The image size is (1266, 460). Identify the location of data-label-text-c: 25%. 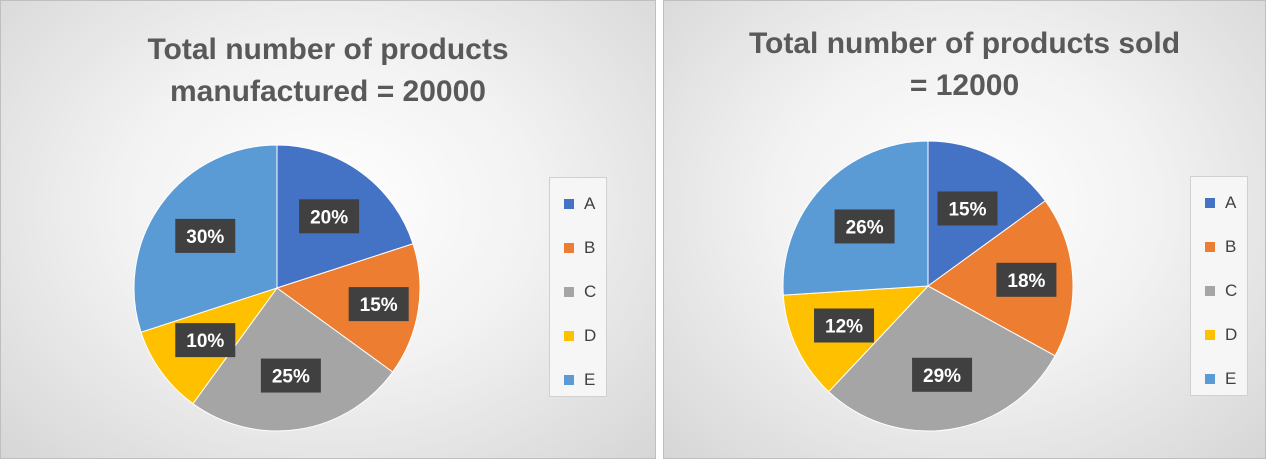
(291, 377).